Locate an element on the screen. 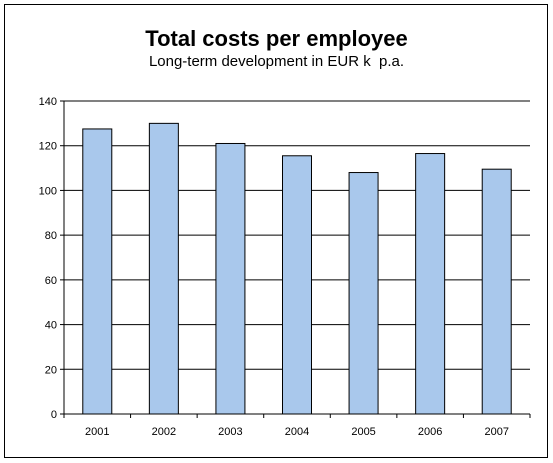 This screenshot has height=463, width=553. x-tick-label: 2002 is located at coordinates (164, 432).